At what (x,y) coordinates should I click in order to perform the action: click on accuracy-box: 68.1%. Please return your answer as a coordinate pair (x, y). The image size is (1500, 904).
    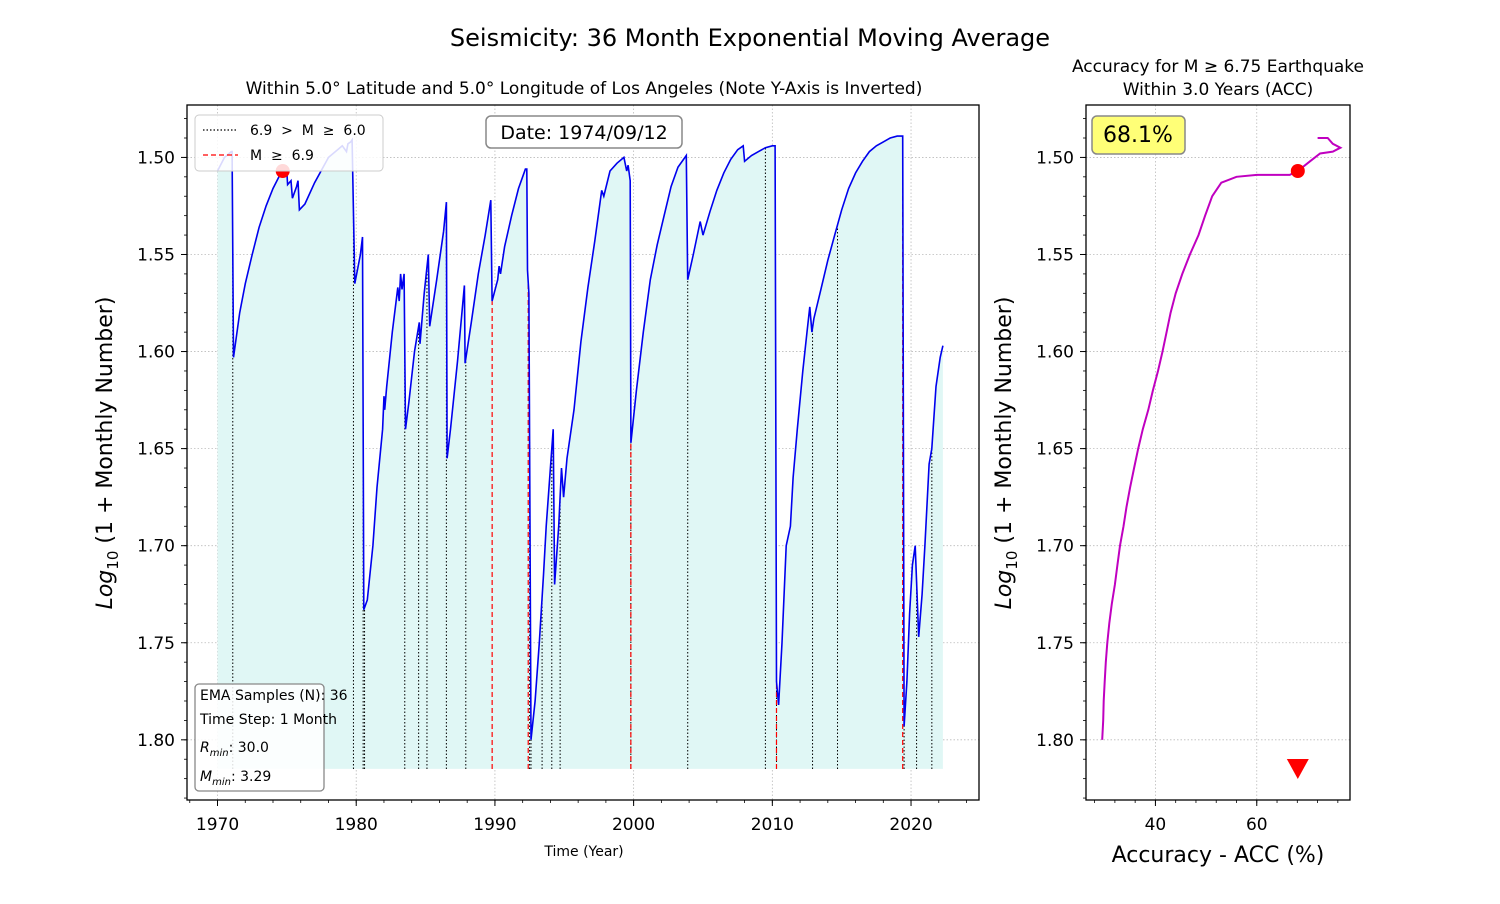
    Looking at the image, I should click on (1138, 135).